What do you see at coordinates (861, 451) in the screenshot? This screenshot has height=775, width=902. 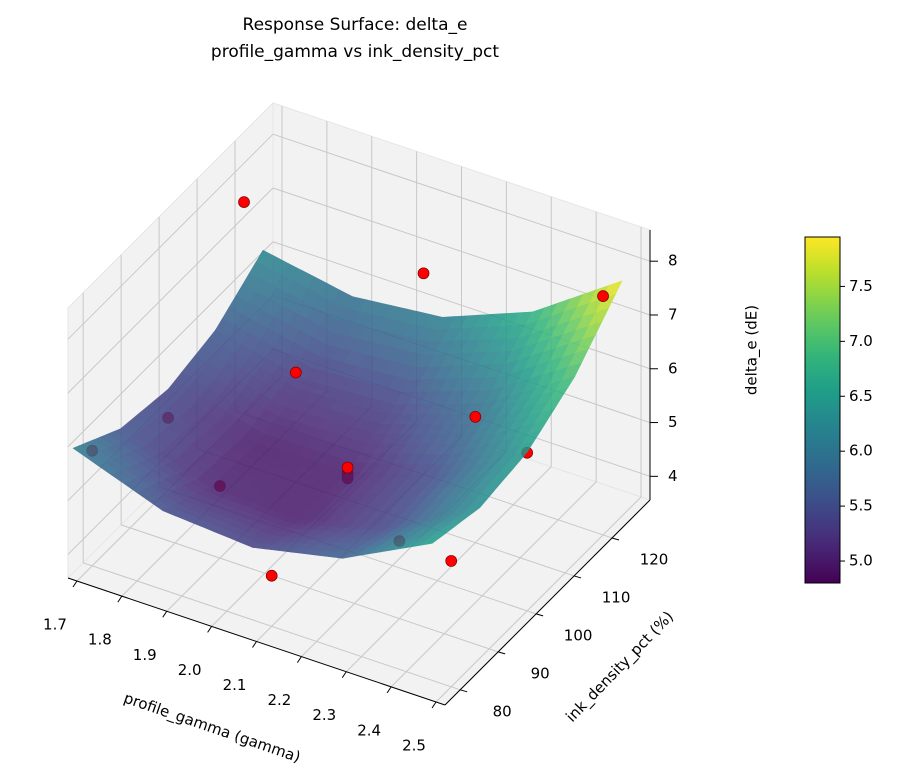 I see `colorbar-tick-label: 6.0` at bounding box center [861, 451].